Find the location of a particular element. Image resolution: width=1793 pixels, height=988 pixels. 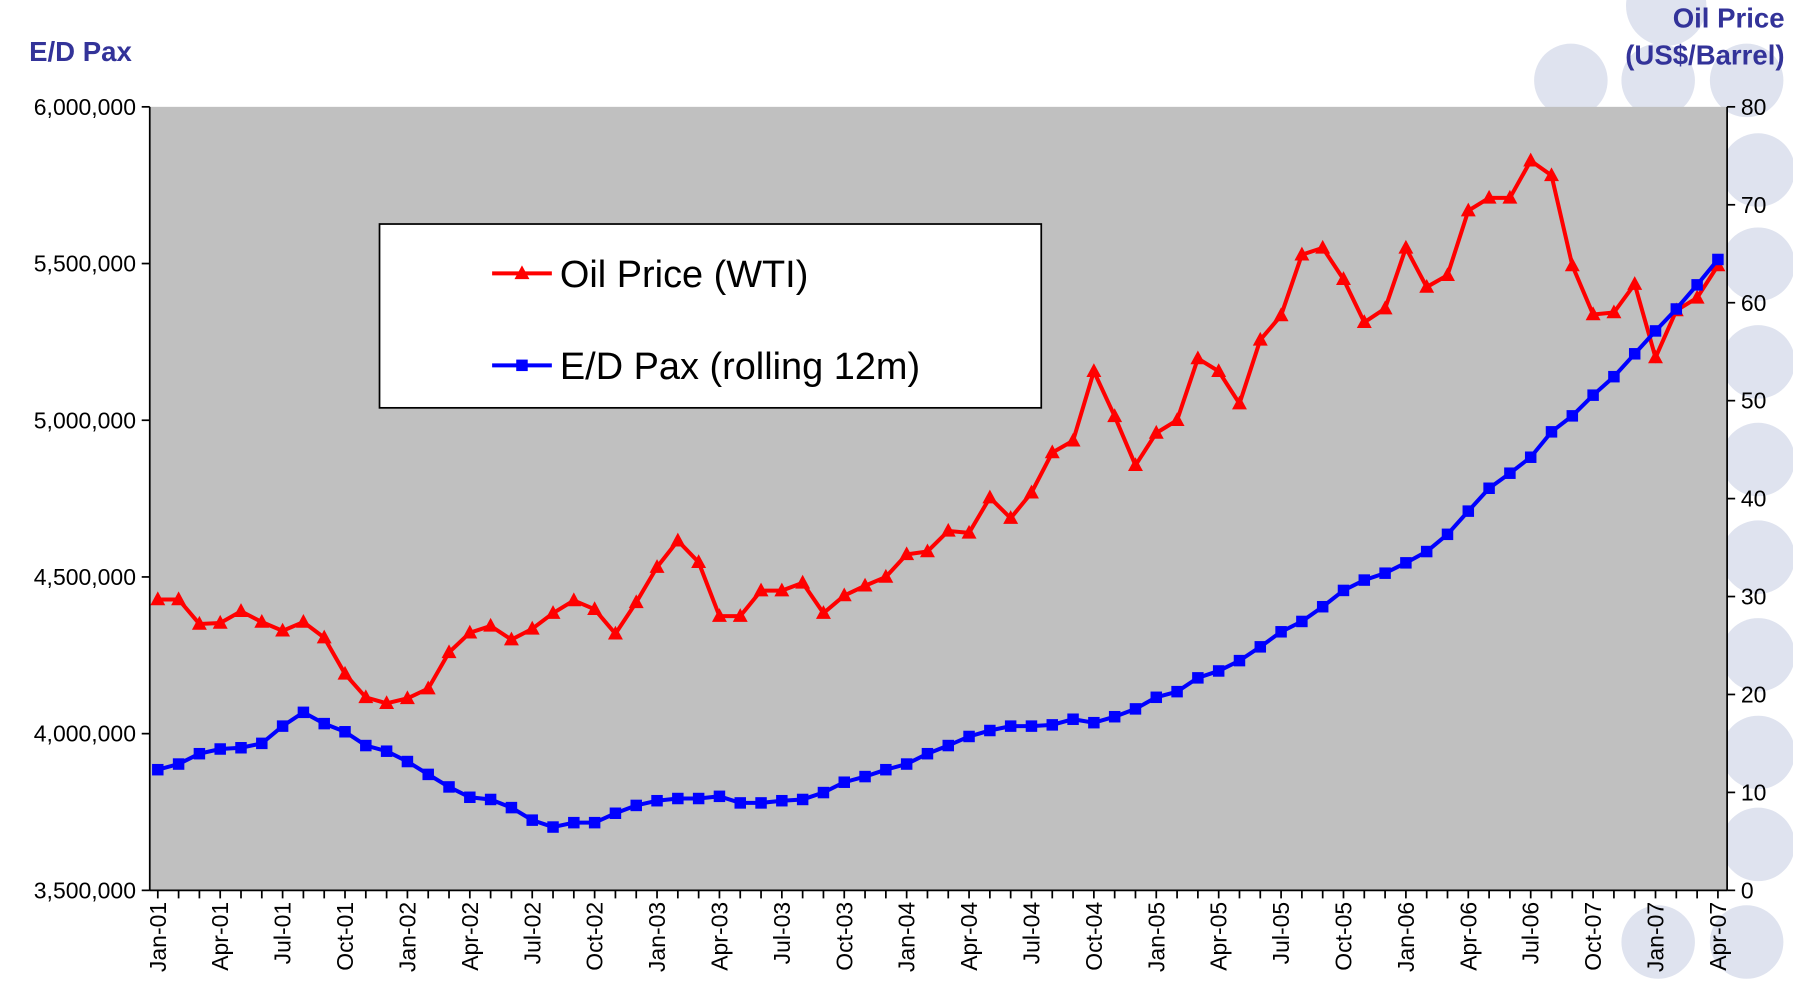

y2-tick-label: 30 is located at coordinates (1754, 597).